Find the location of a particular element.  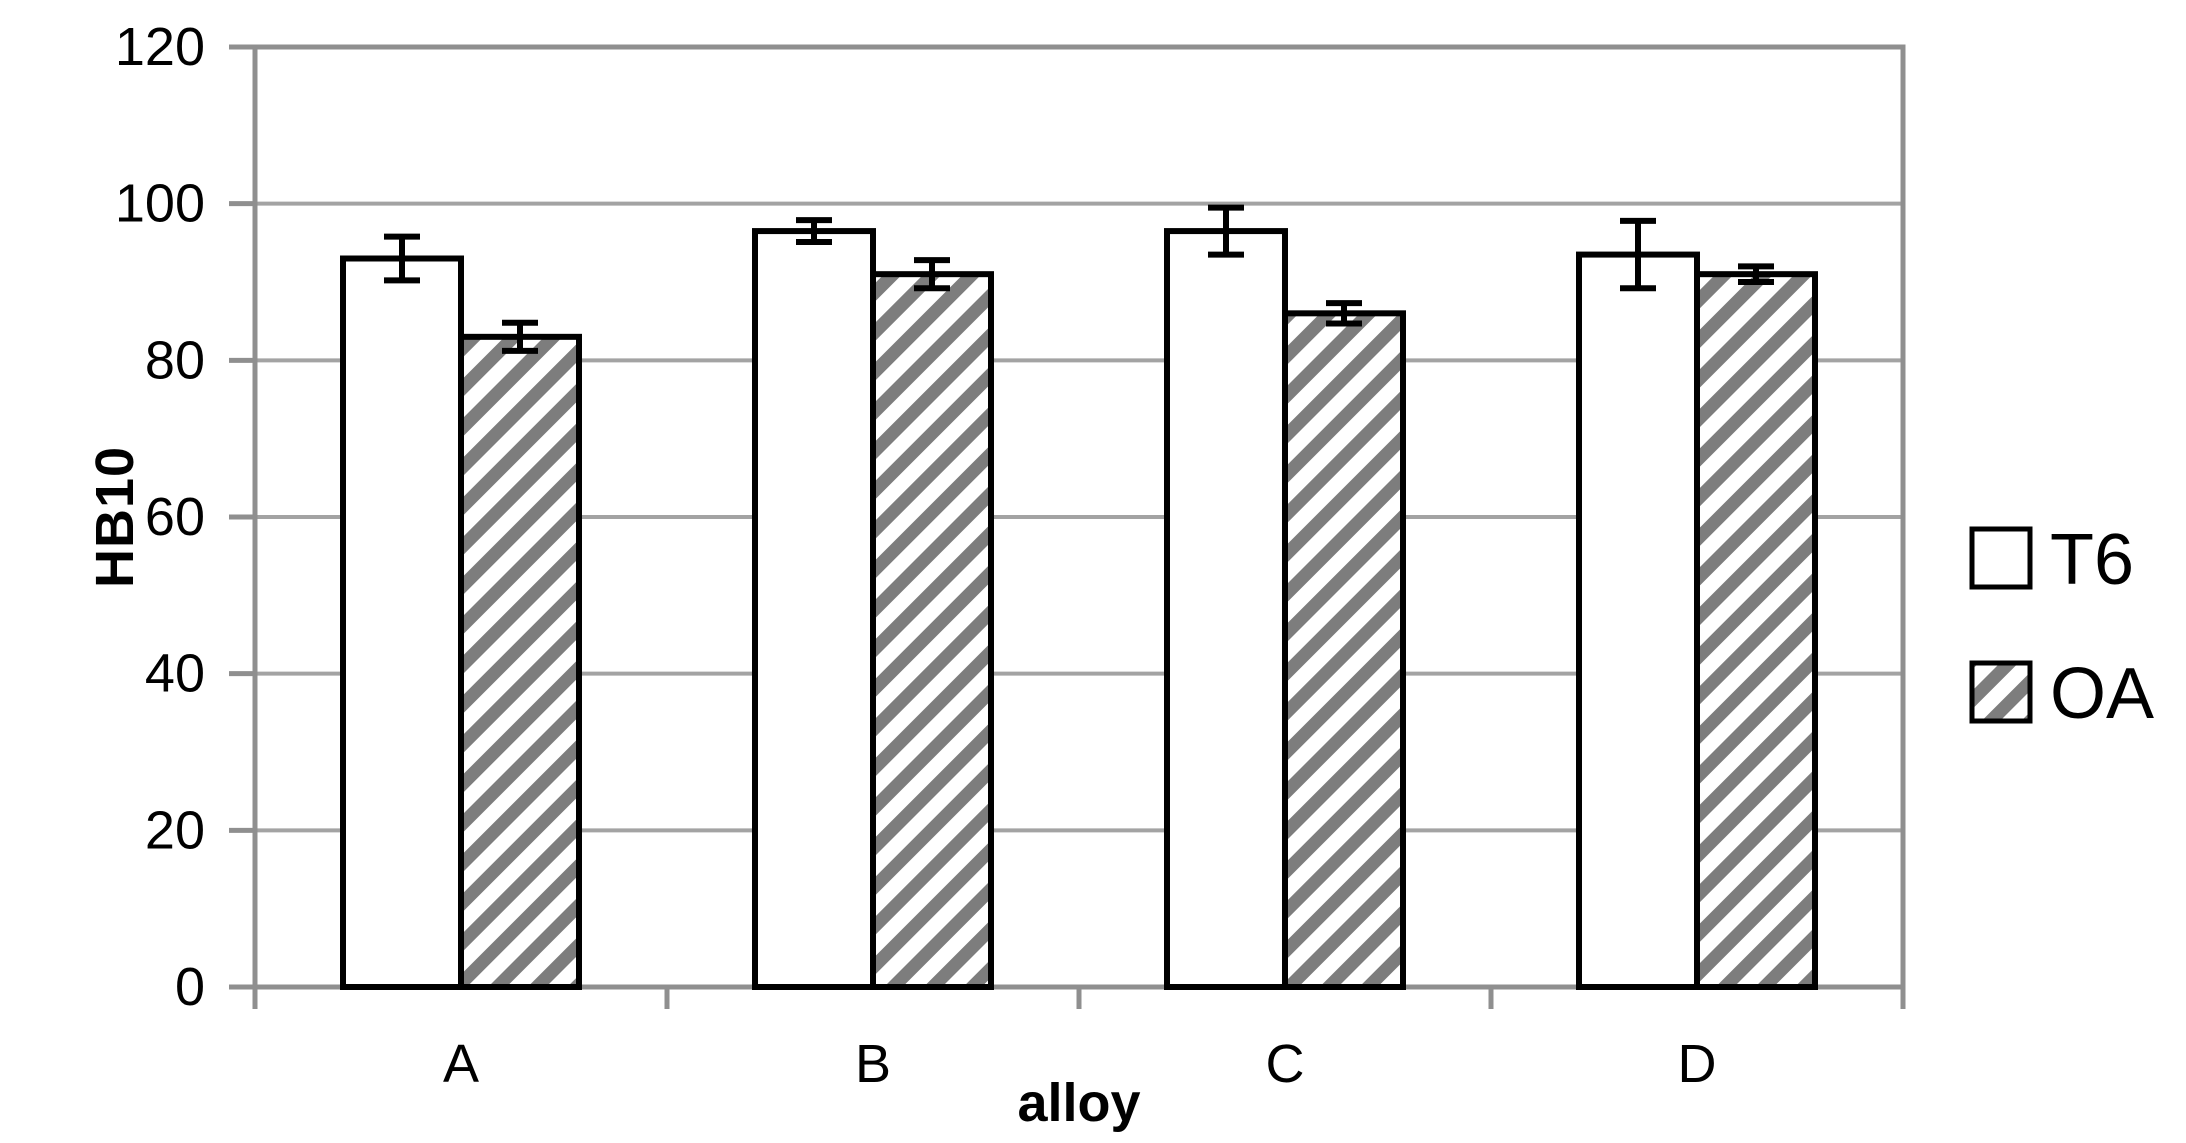

x-tick-label-A: A is located at coordinates (461, 1064).